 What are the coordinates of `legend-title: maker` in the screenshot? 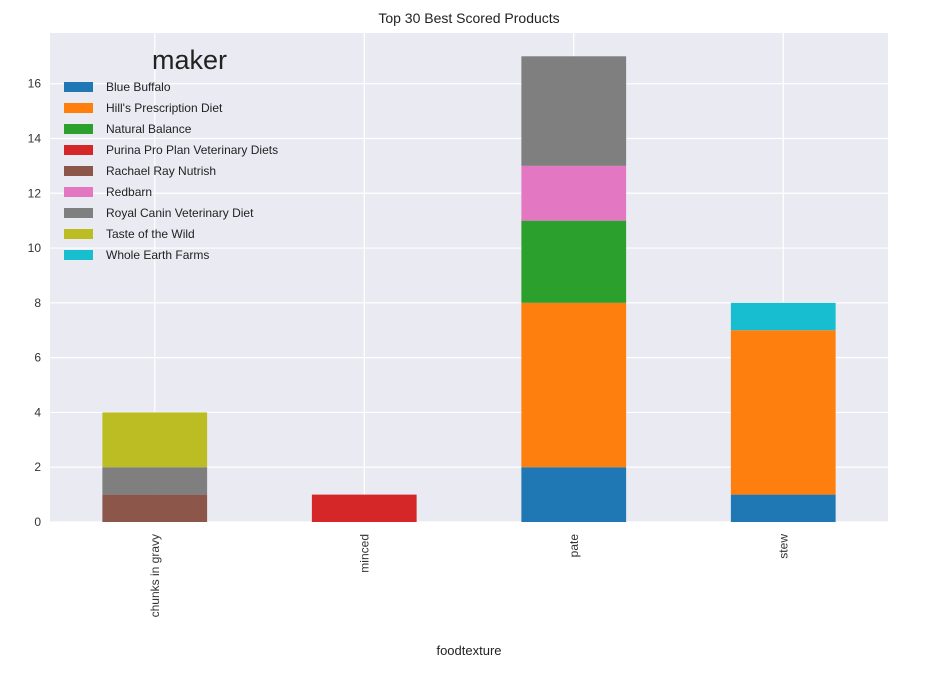 It's located at (189, 60).